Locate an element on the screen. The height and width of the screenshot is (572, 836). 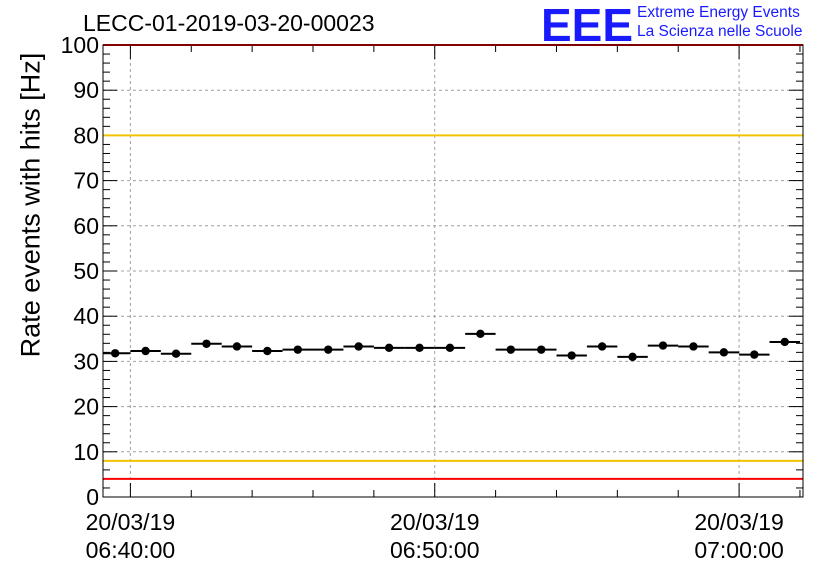
y-tick-label: 20 is located at coordinates (86, 407).